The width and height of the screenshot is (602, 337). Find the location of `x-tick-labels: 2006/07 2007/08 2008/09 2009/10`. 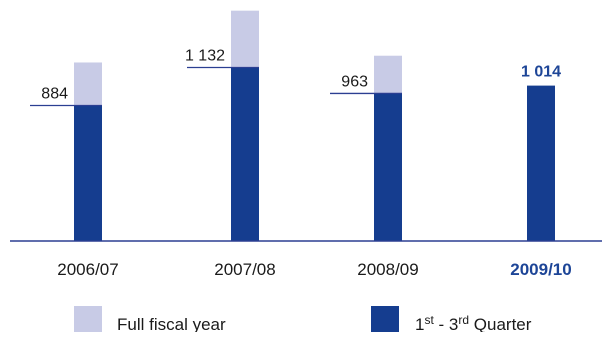

x-tick-labels: 2006/07 2007/08 2008/09 2009/10 is located at coordinates (314, 269).